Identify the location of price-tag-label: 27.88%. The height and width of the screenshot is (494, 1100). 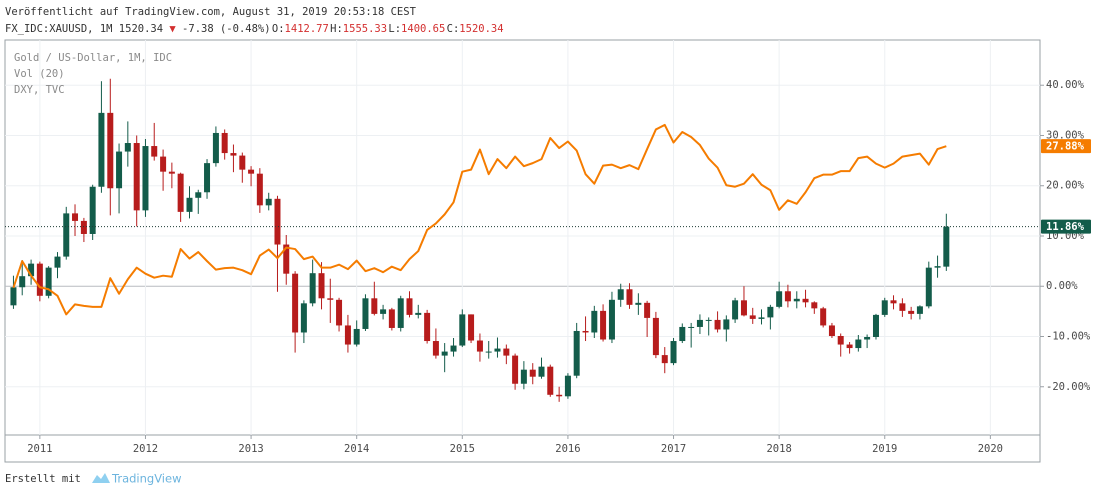
(1065, 147).